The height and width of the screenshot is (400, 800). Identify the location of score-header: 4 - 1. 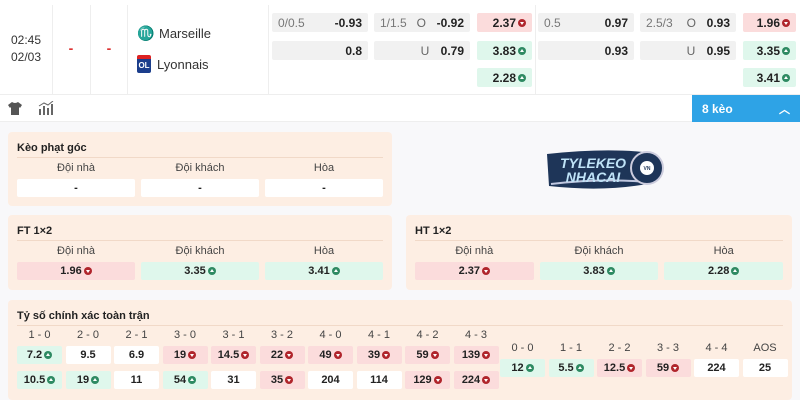
(378, 335).